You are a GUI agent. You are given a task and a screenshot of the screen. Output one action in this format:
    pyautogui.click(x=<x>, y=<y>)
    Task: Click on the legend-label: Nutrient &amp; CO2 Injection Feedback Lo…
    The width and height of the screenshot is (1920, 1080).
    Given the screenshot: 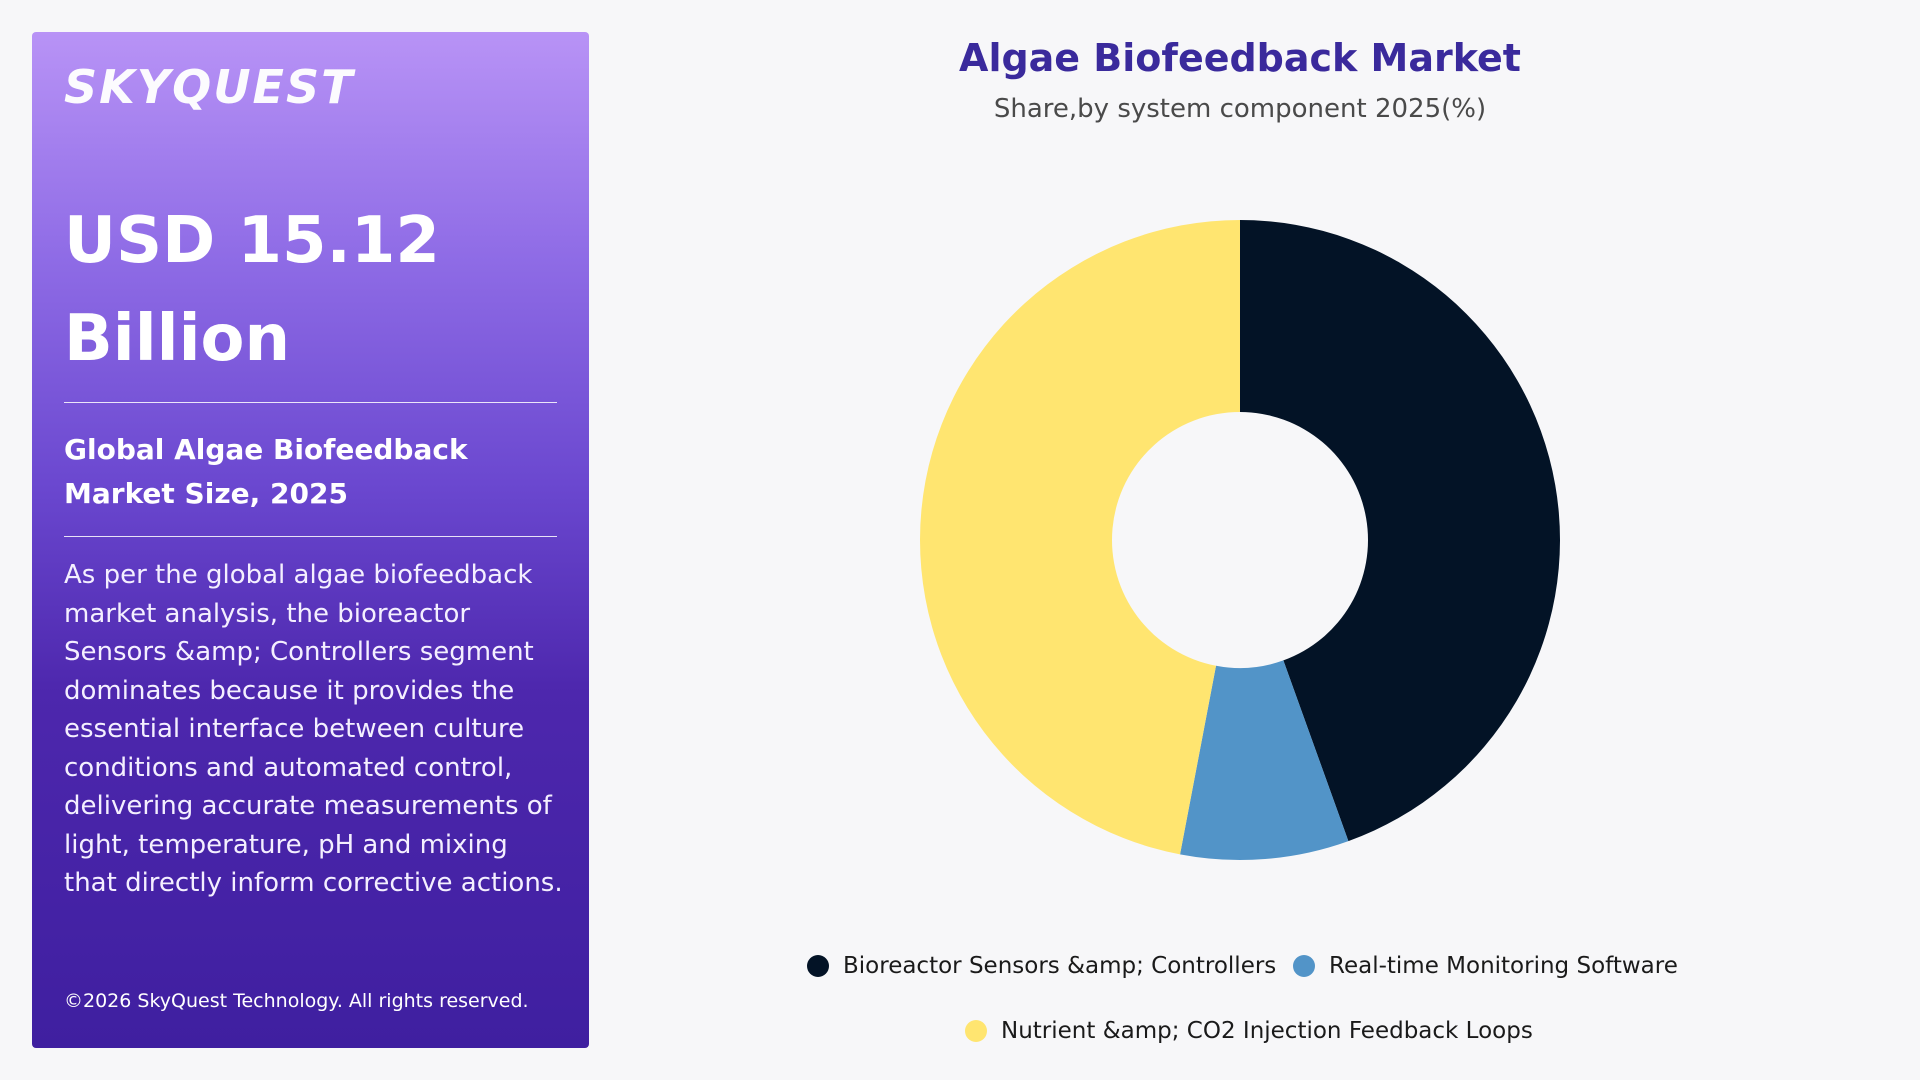 What is the action you would take?
    pyautogui.click(x=1267, y=1031)
    